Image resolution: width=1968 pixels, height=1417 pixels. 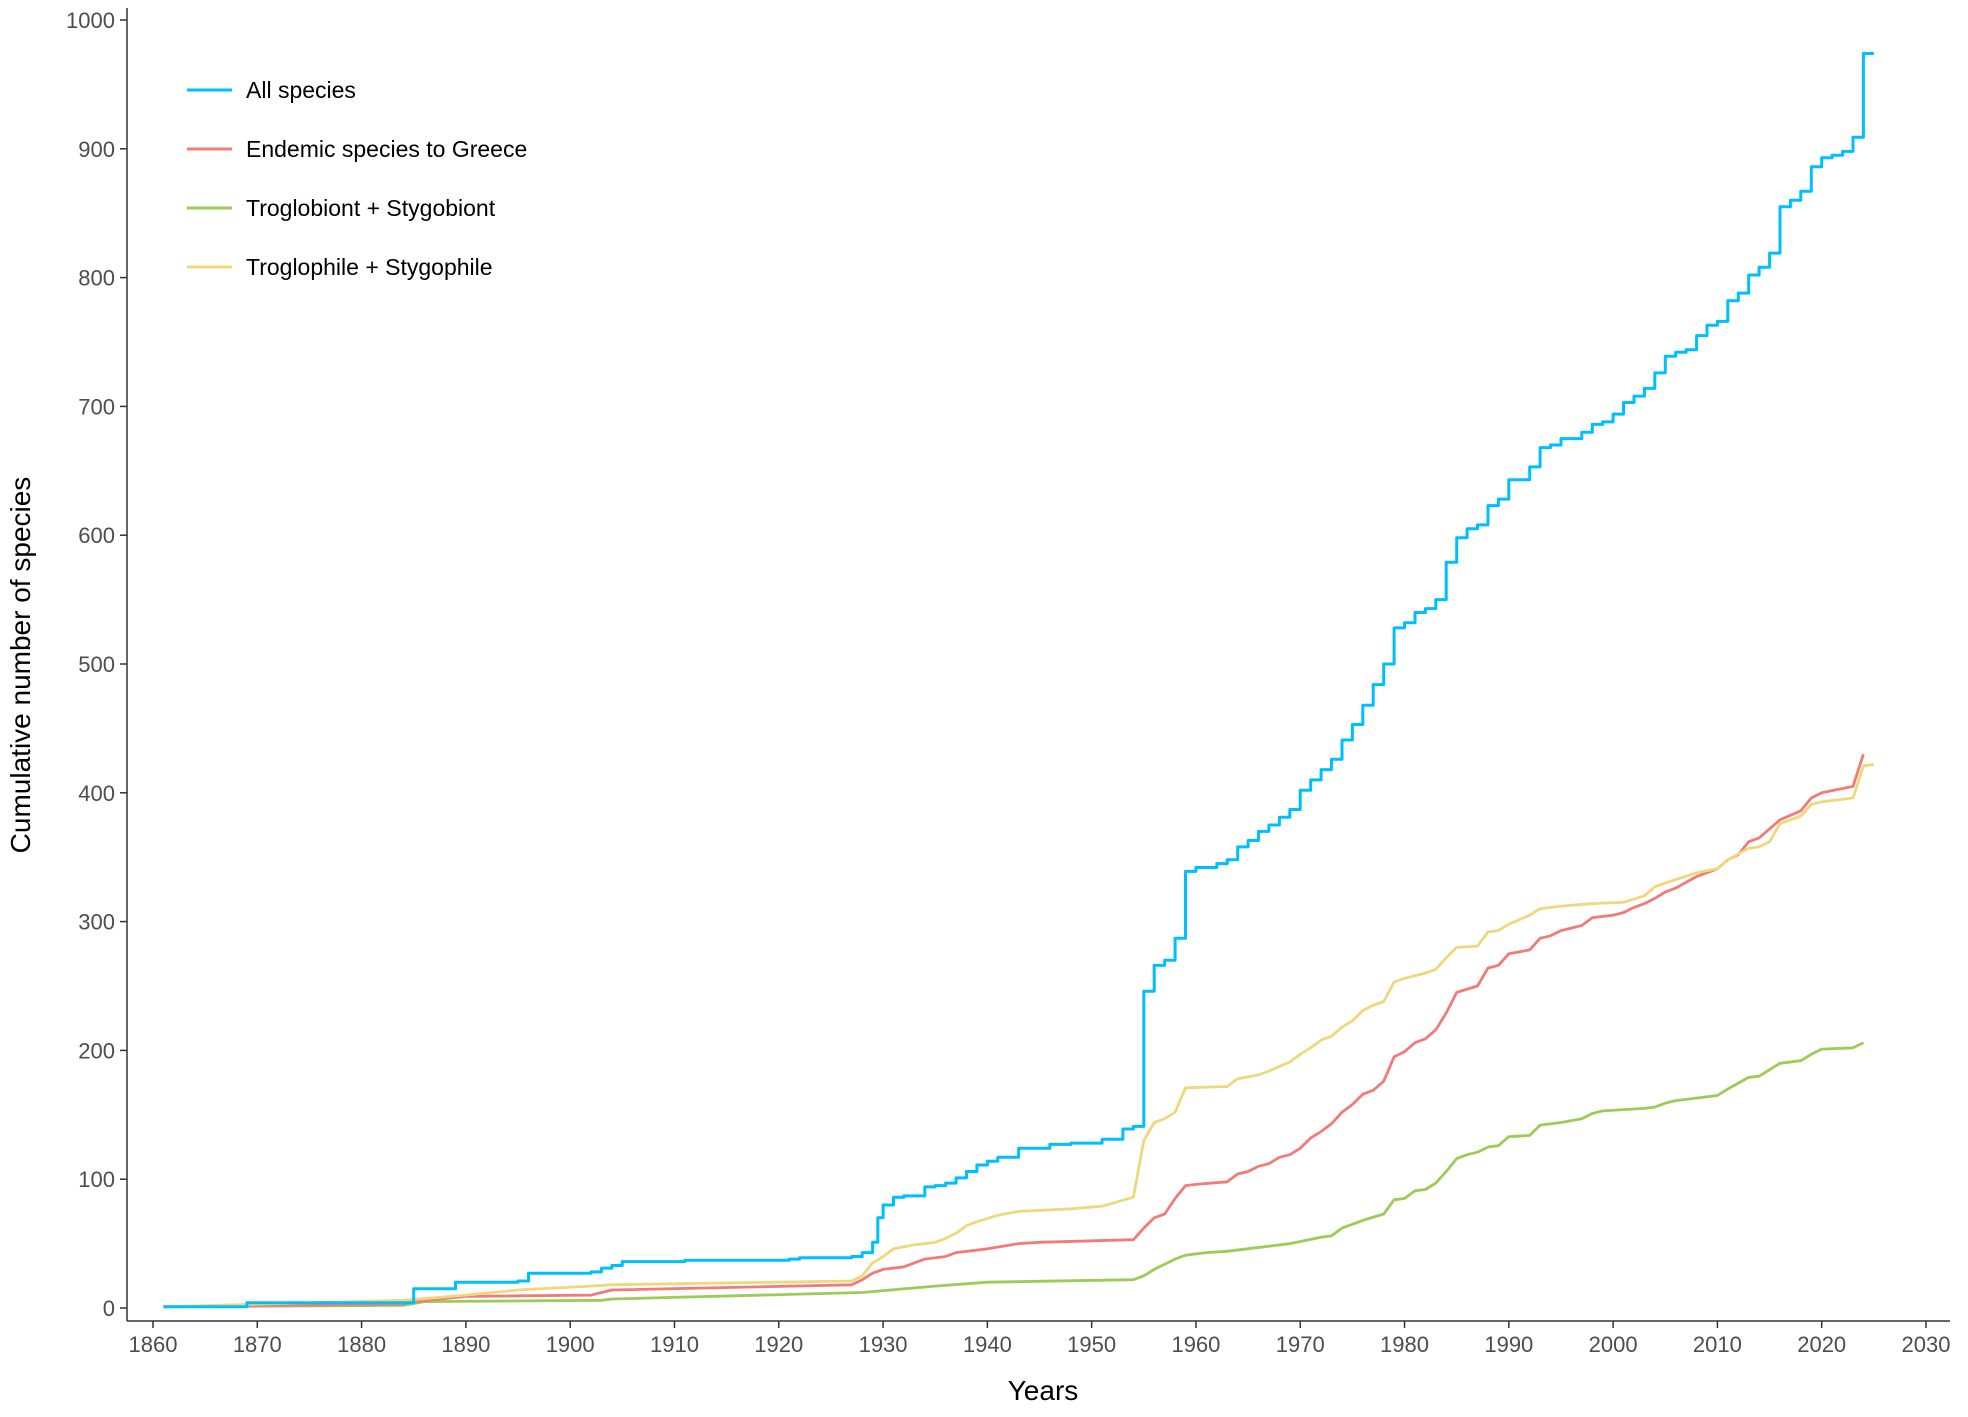 What do you see at coordinates (570, 1344) in the screenshot?
I see `x-tick-label: 1900` at bounding box center [570, 1344].